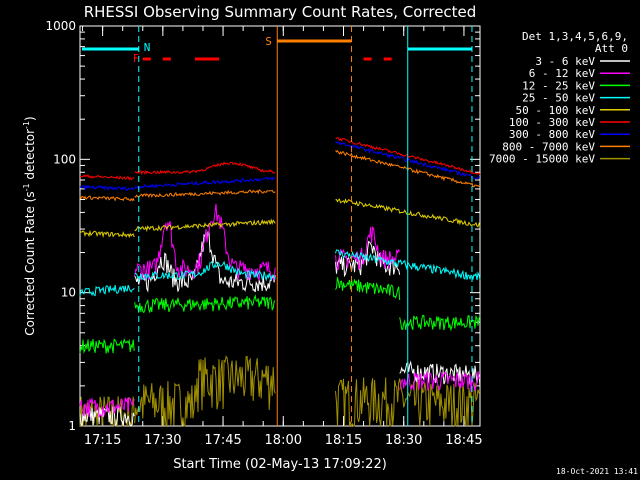 Image resolution: width=640 pixels, height=480 pixels. What do you see at coordinates (575, 36) in the screenshot?
I see `legend-header: Det 1,3,4,5,6,9,` at bounding box center [575, 36].